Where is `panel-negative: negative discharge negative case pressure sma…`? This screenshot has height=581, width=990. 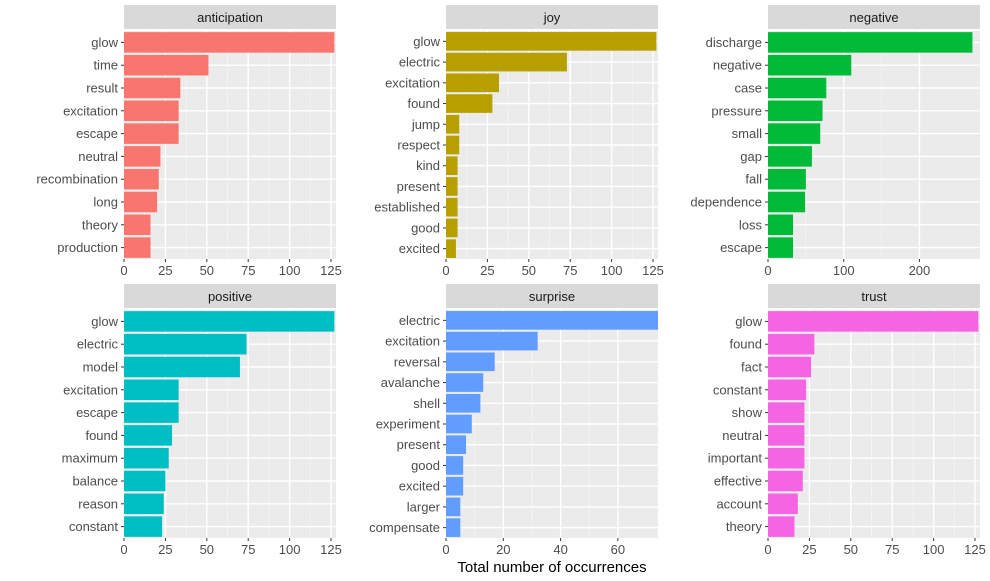
panel-negative: negative discharge negative case pressure sma… is located at coordinates (835, 141).